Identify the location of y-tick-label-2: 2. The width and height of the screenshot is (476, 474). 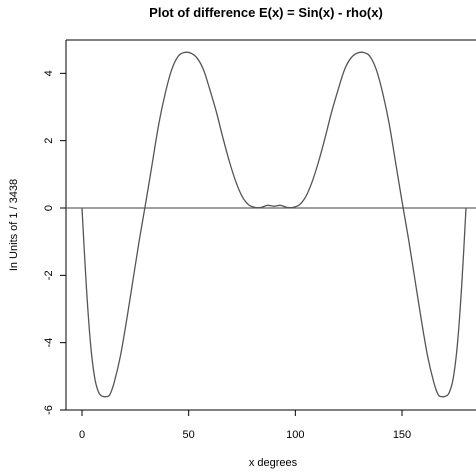
(49, 141).